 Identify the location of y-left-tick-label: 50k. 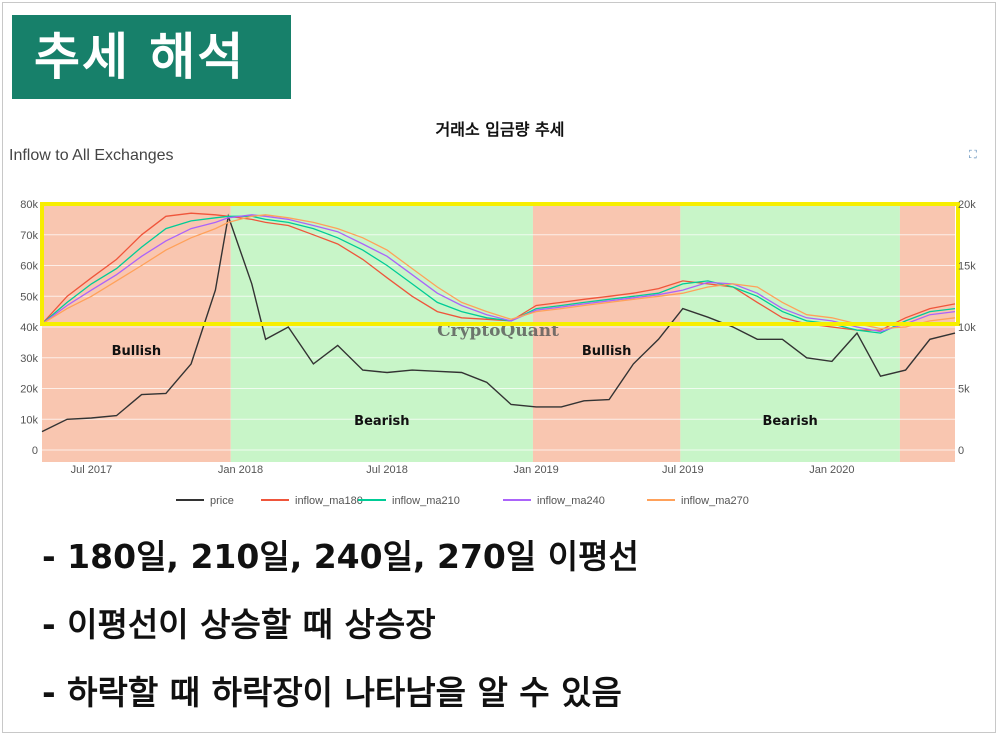
(29, 297).